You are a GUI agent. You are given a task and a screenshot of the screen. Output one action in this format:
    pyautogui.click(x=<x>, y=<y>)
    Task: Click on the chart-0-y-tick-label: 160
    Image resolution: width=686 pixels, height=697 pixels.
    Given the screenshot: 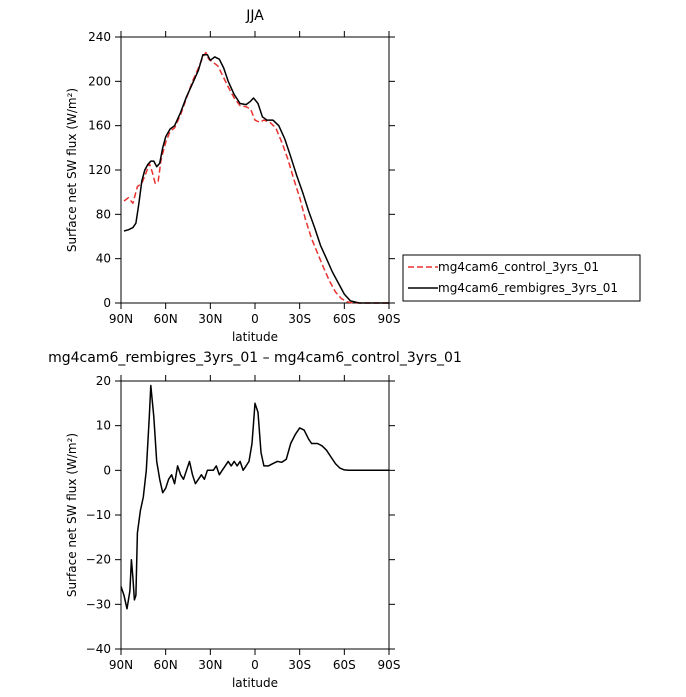 What is the action you would take?
    pyautogui.click(x=99, y=126)
    